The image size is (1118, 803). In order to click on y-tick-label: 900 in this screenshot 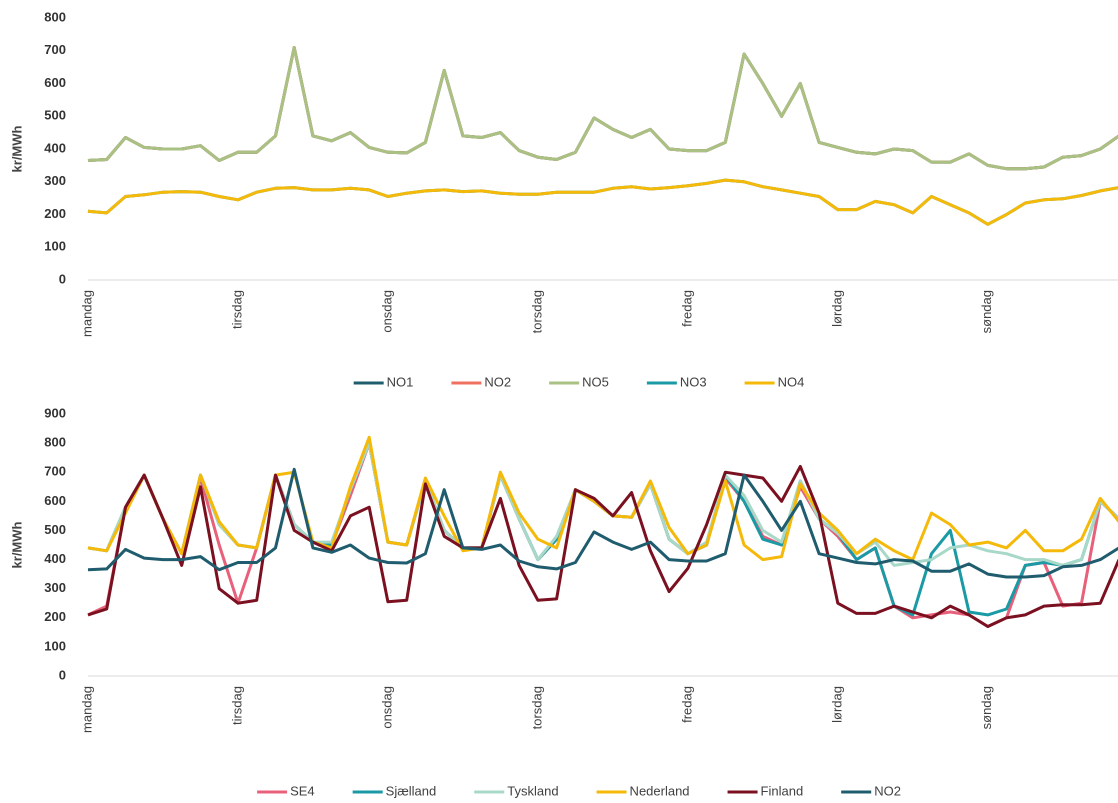, I will do `click(55, 412)`.